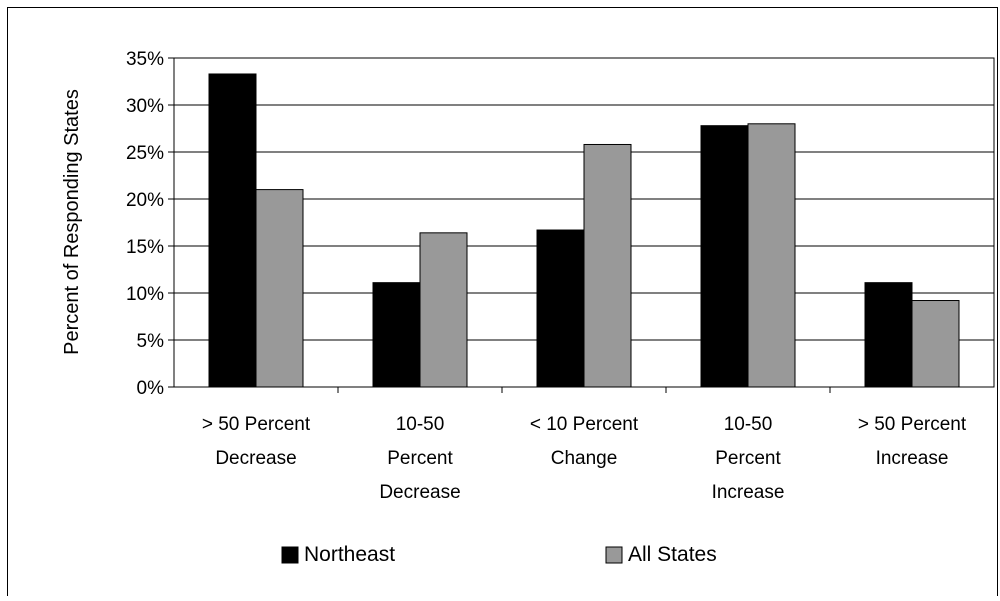 The image size is (1000, 601). What do you see at coordinates (145, 224) in the screenshot?
I see `y-tick-labels: 0% 5% 10% 15% 20% 25% 30% 35%` at bounding box center [145, 224].